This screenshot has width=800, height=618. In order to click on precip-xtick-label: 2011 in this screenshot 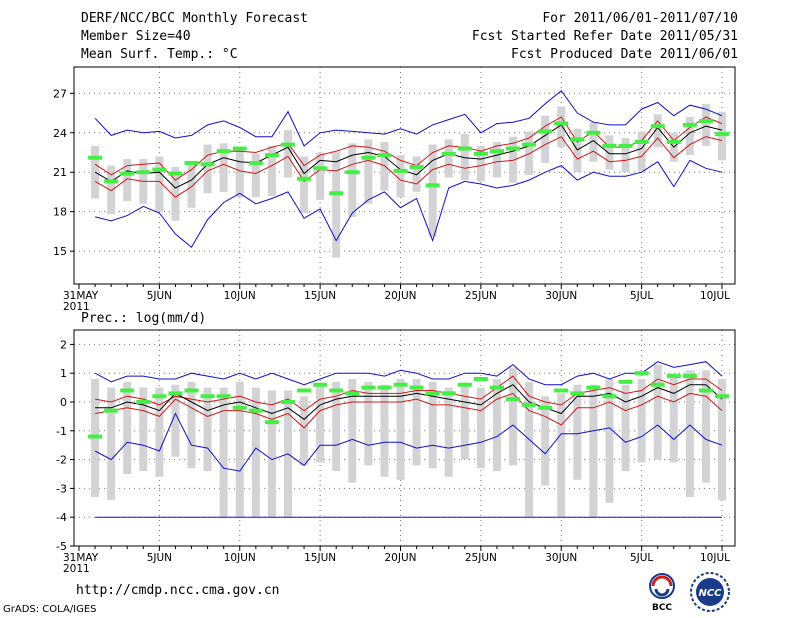, I will do `click(76, 569)`.